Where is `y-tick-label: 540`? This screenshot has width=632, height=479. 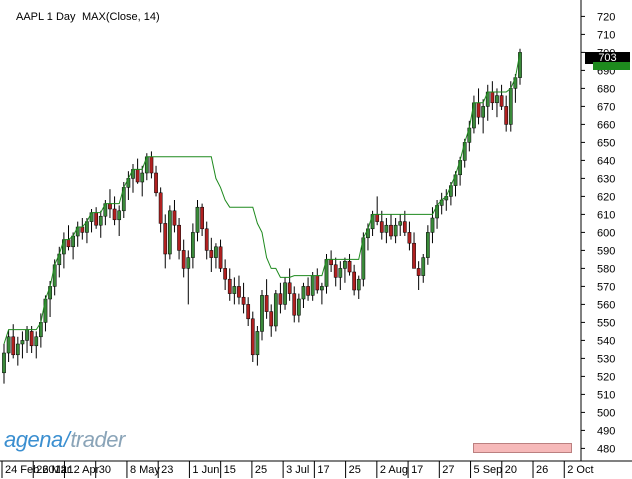
y-tick-label: 540 is located at coordinates (606, 341).